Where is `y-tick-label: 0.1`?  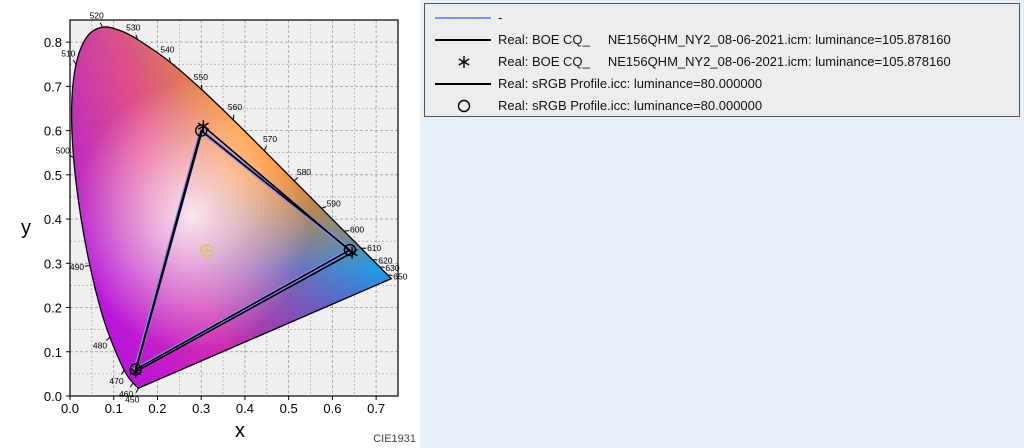
y-tick-label: 0.1 is located at coordinates (53, 352).